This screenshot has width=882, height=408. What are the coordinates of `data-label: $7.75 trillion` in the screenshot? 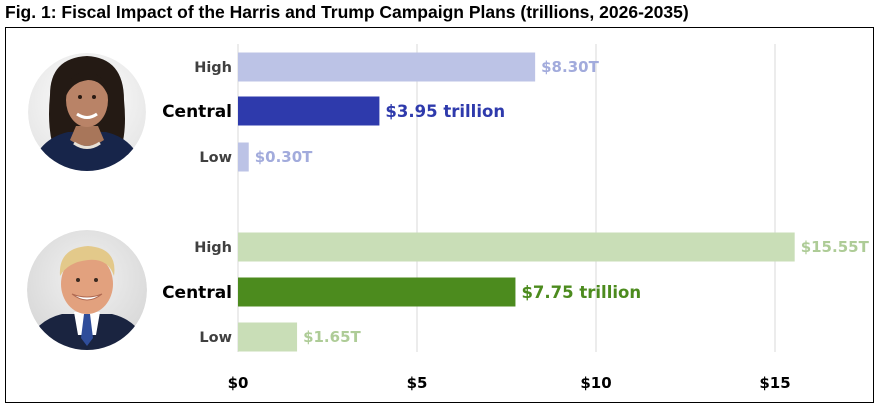 It's located at (581, 292).